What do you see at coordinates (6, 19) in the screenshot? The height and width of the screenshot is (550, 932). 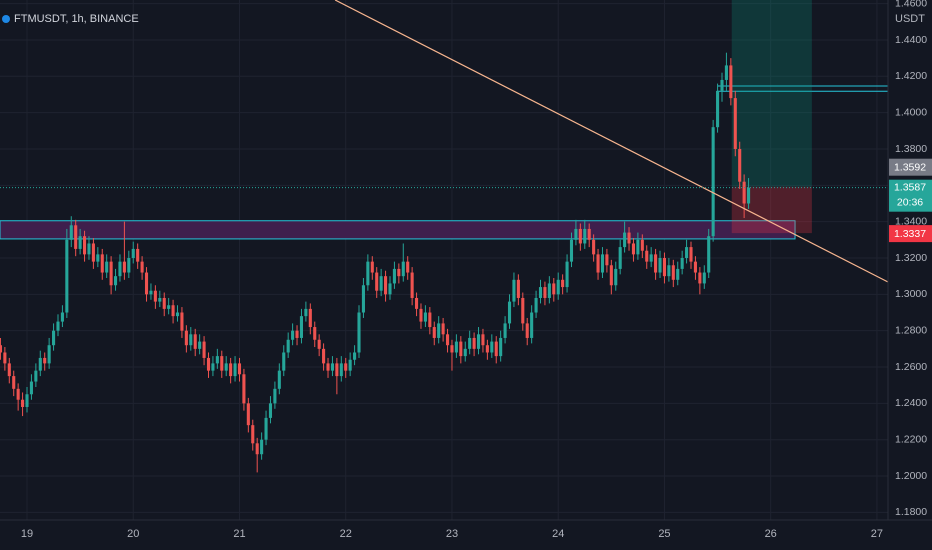 I see `symbol-icon` at bounding box center [6, 19].